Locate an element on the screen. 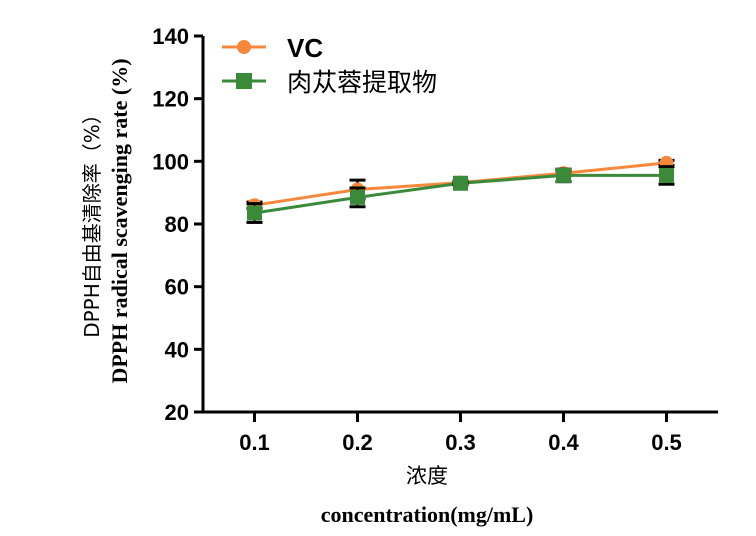  y-tick-label: 140 is located at coordinates (170, 36).